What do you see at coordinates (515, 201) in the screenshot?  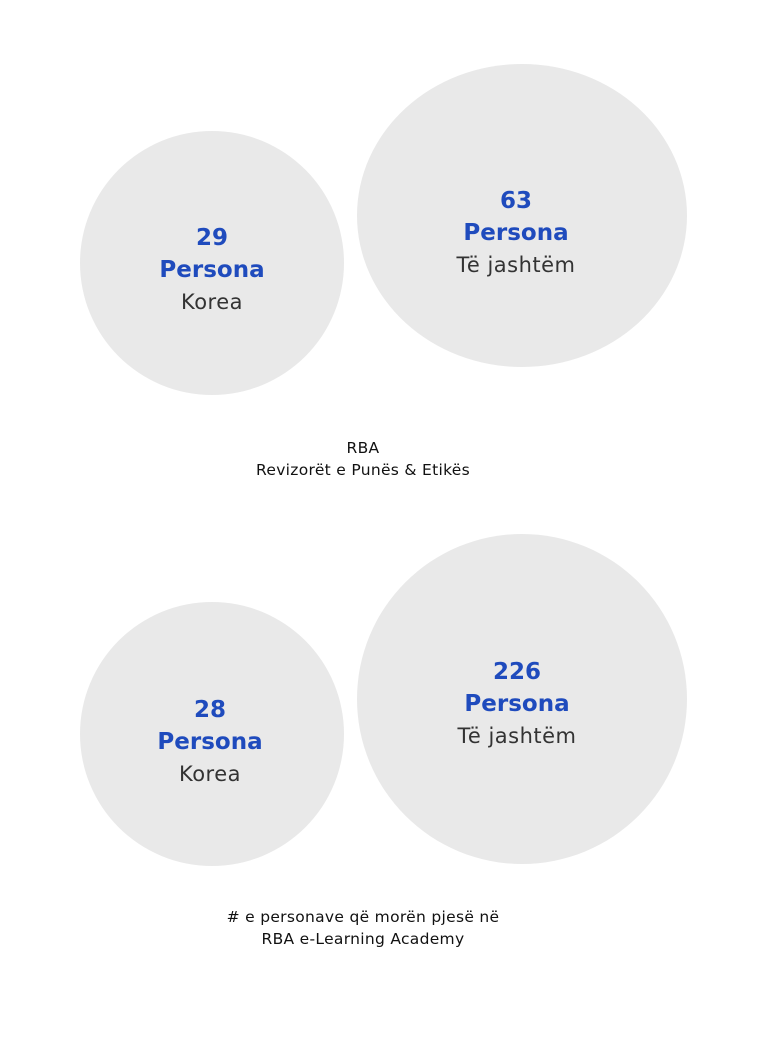 I see `count-external-auditors: 63` at bounding box center [515, 201].